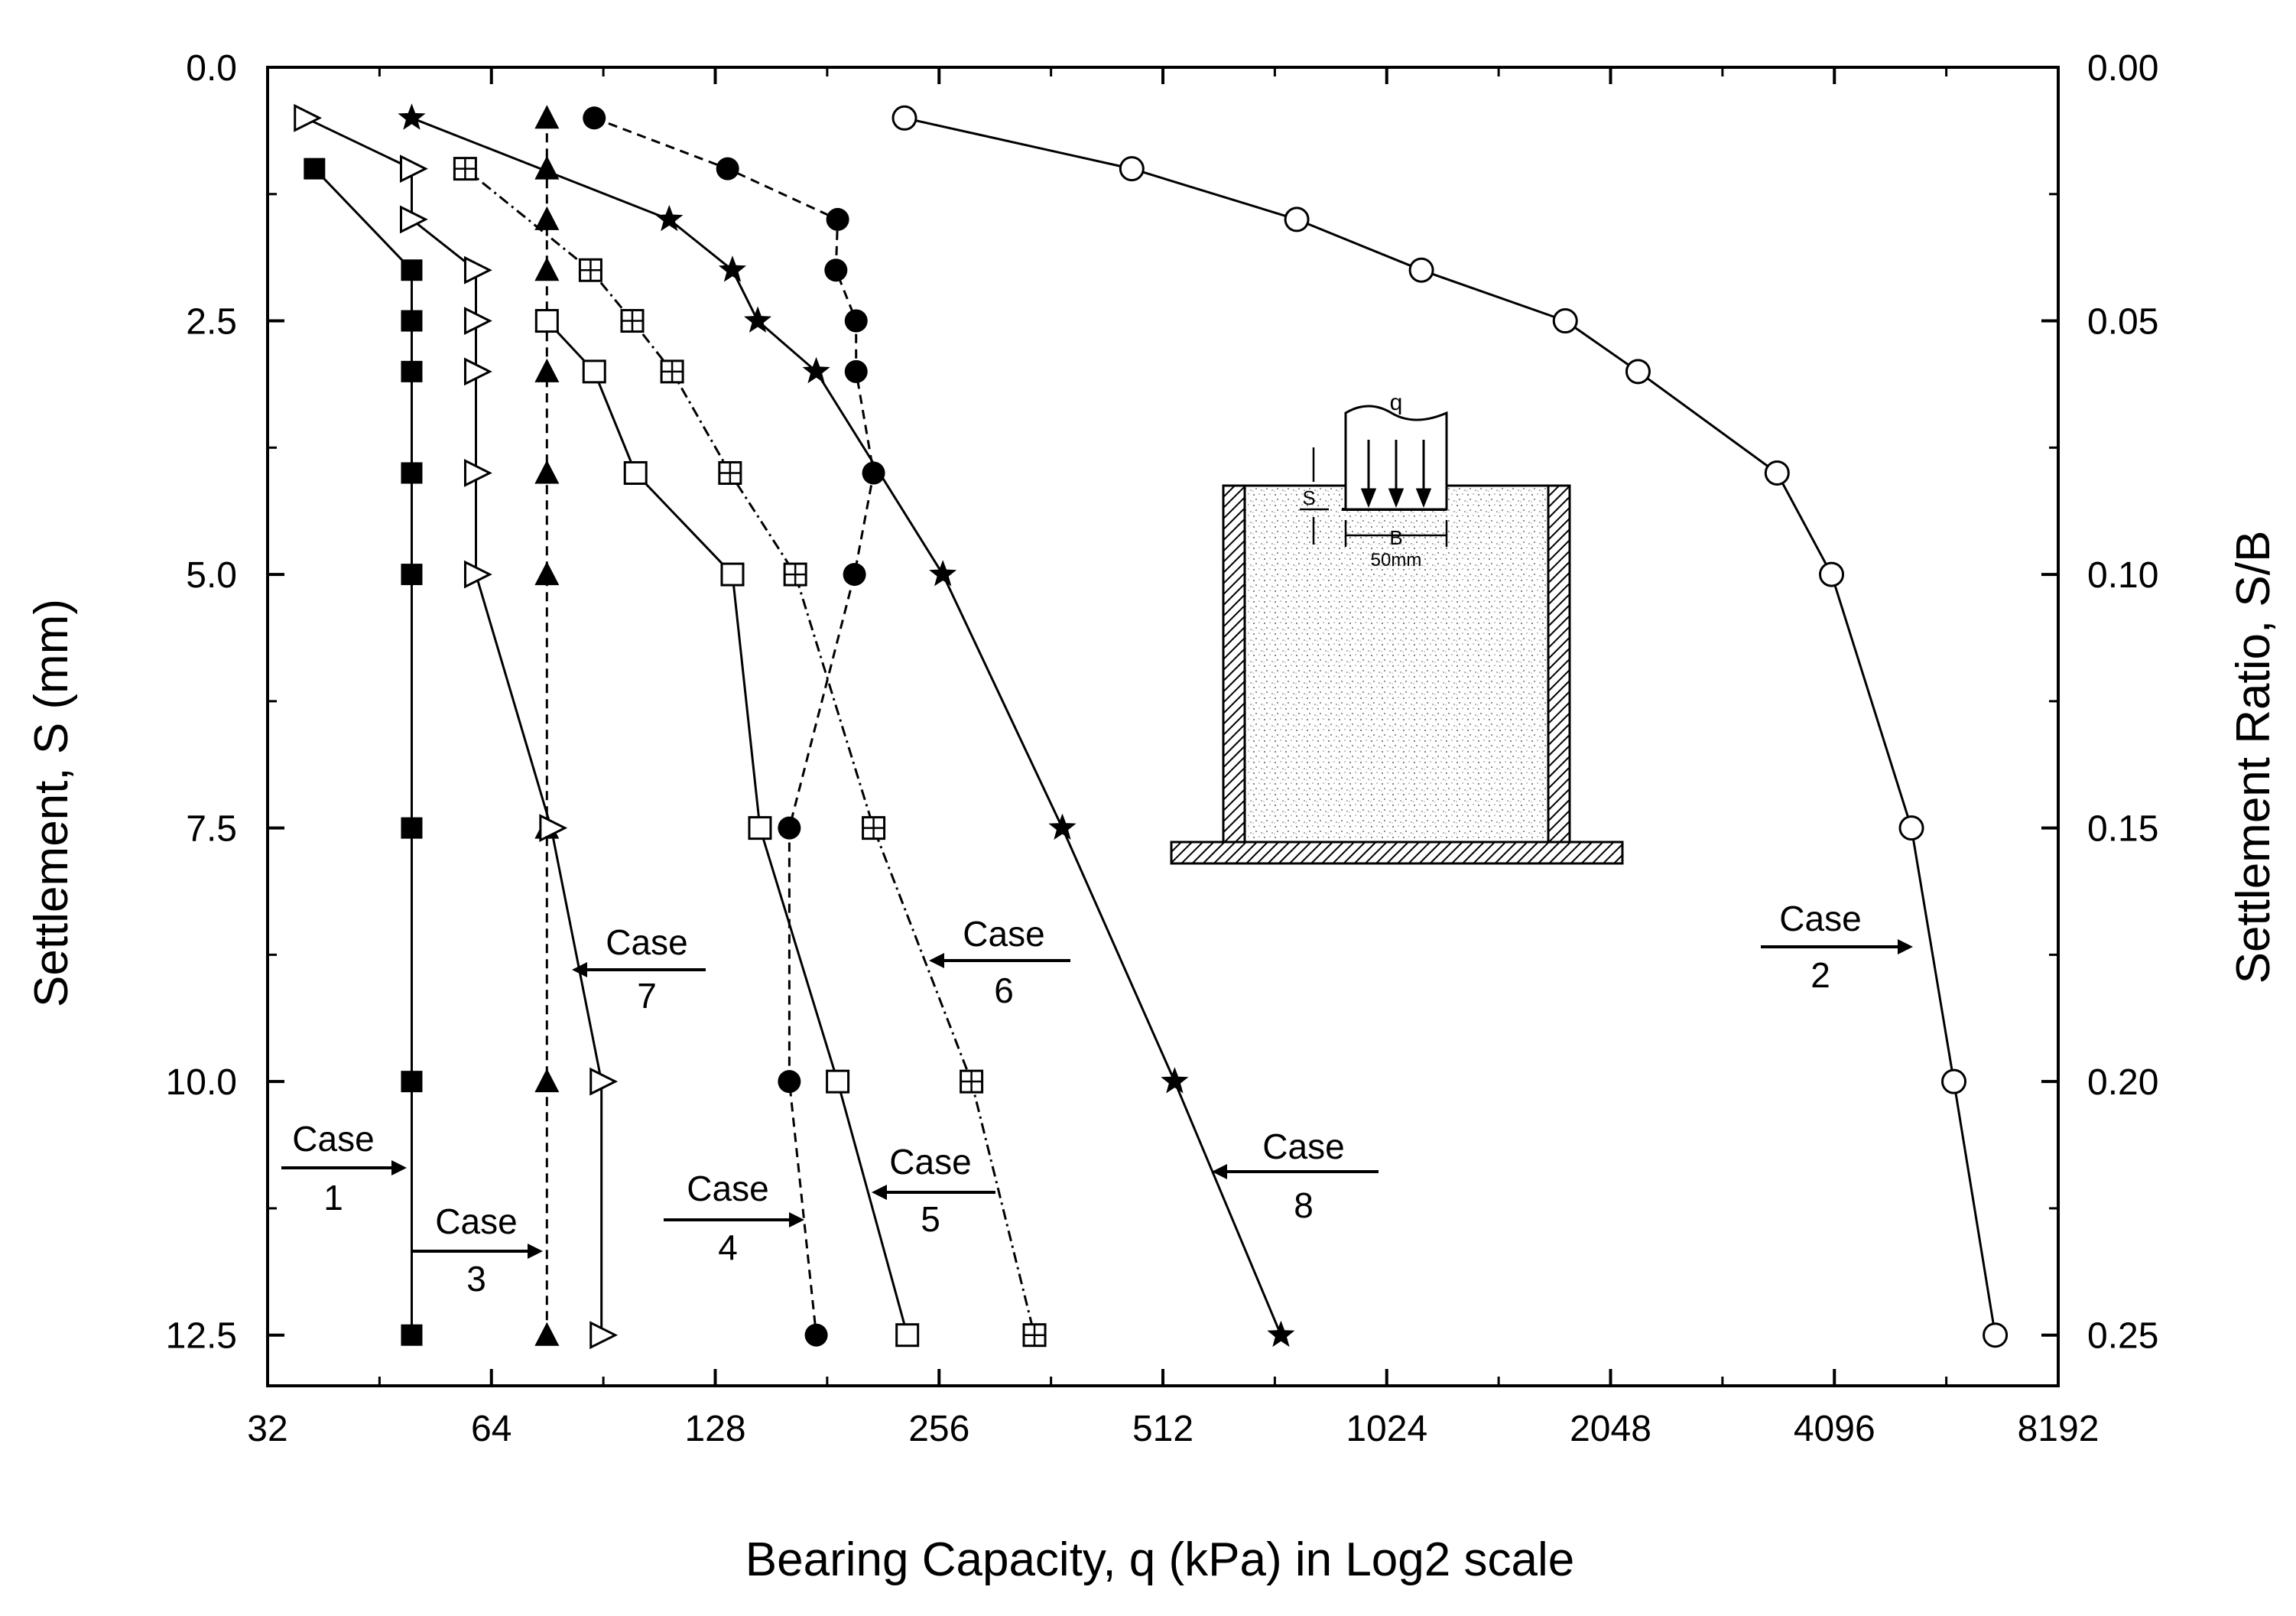  What do you see at coordinates (1396, 402) in the screenshot?
I see `load-label: q` at bounding box center [1396, 402].